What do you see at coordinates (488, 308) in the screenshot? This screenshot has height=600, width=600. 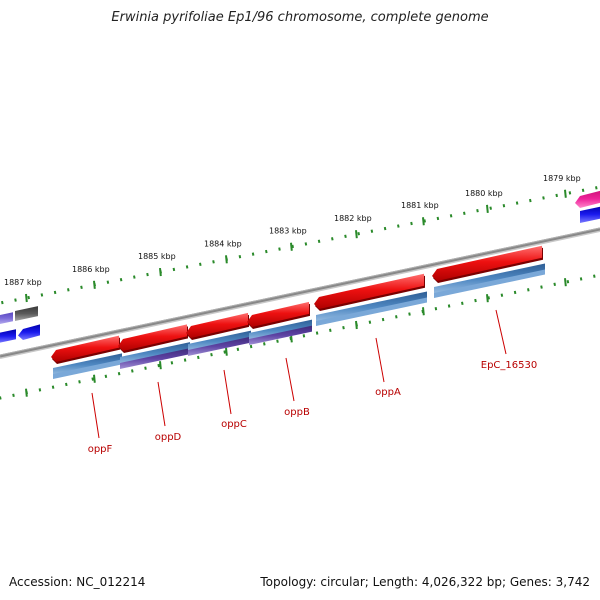 I see `gene-EpC_16530: EpC_16530` at bounding box center [488, 308].